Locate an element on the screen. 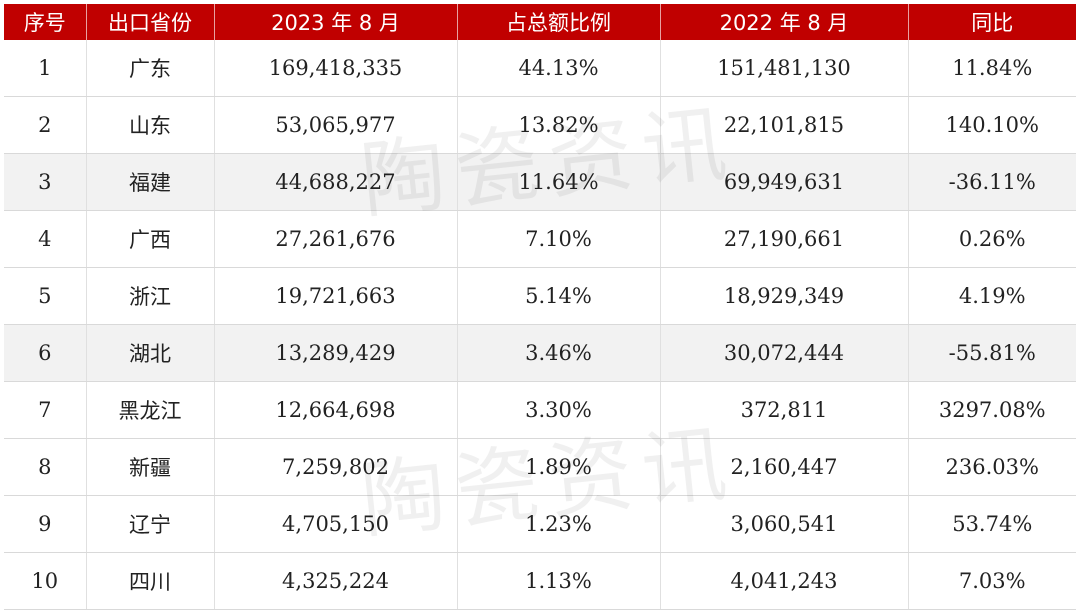 The image size is (1080, 613). cell-aug-2022: 27,190,661 is located at coordinates (784, 239).